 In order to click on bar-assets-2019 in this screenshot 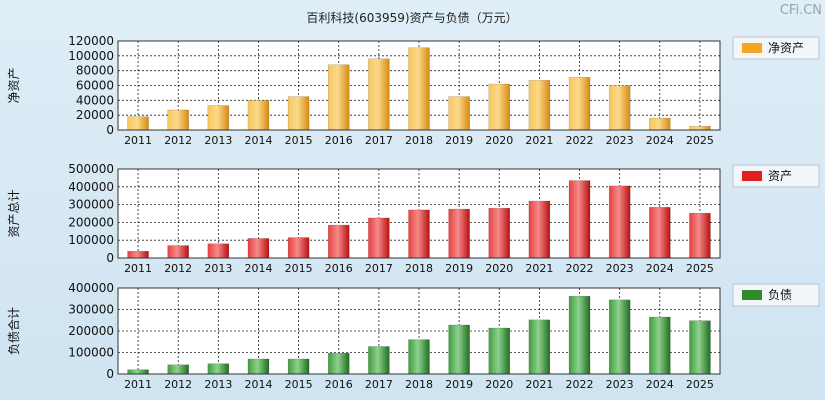, I will do `click(459, 233)`.